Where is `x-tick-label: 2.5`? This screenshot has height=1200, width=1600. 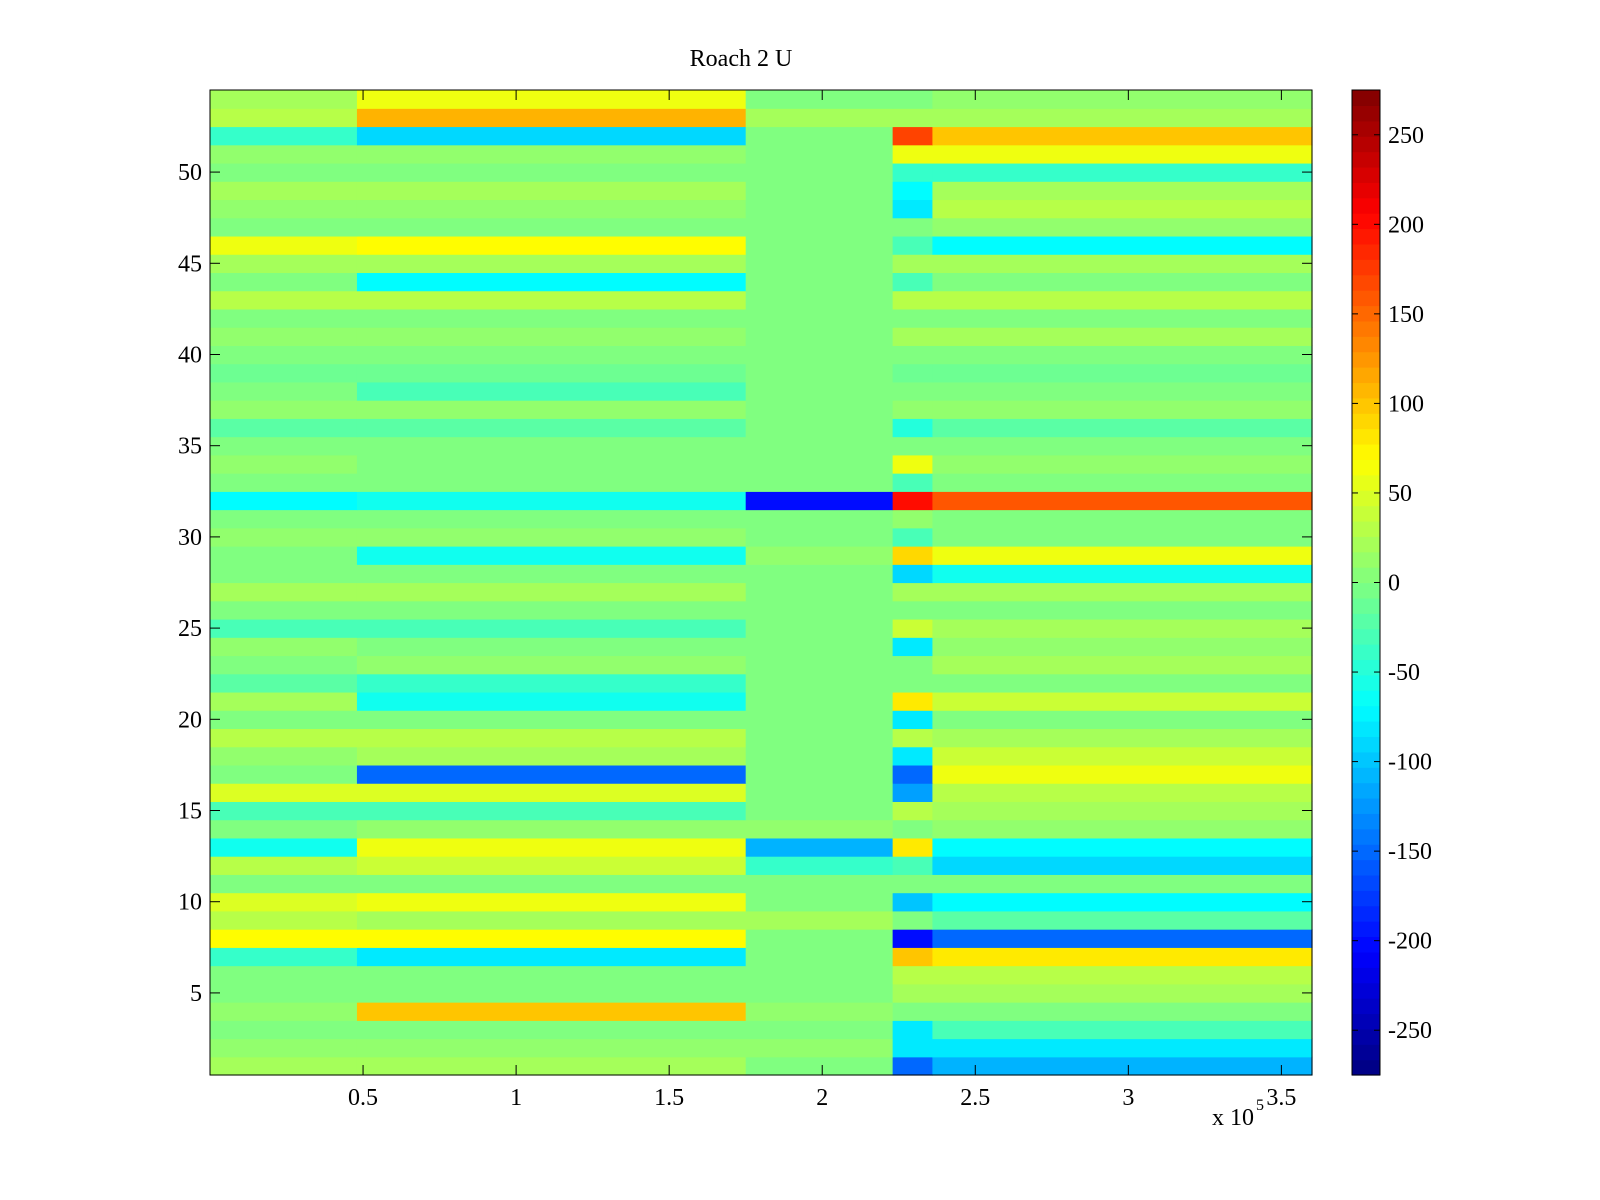 x-tick-label: 2.5 is located at coordinates (975, 1098).